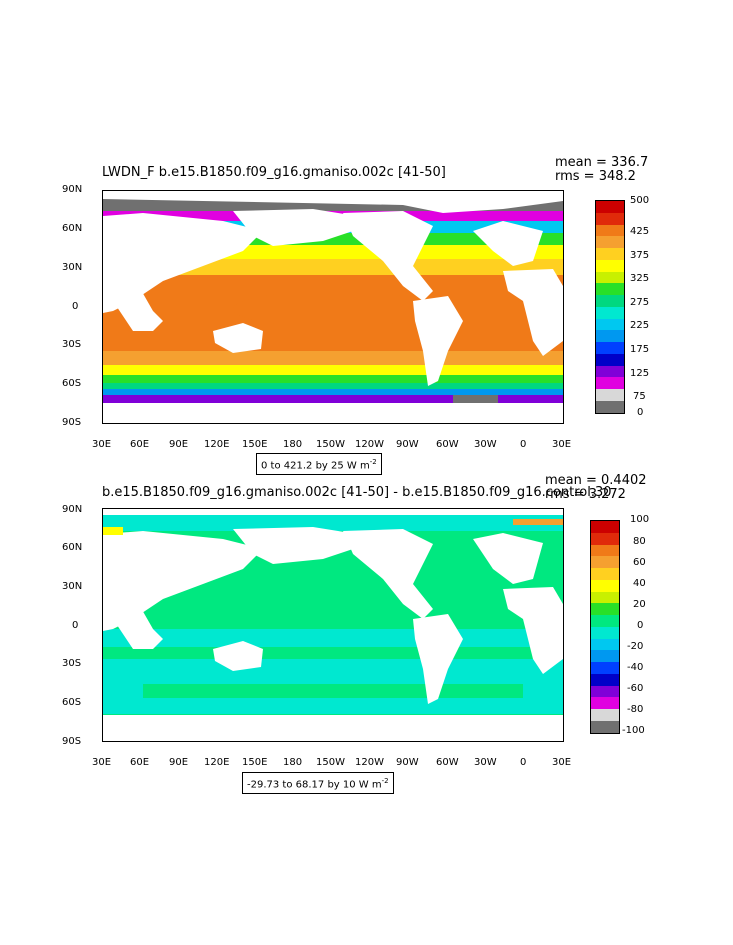  I want to click on panel1-ytick: 30N, so click(72, 267).